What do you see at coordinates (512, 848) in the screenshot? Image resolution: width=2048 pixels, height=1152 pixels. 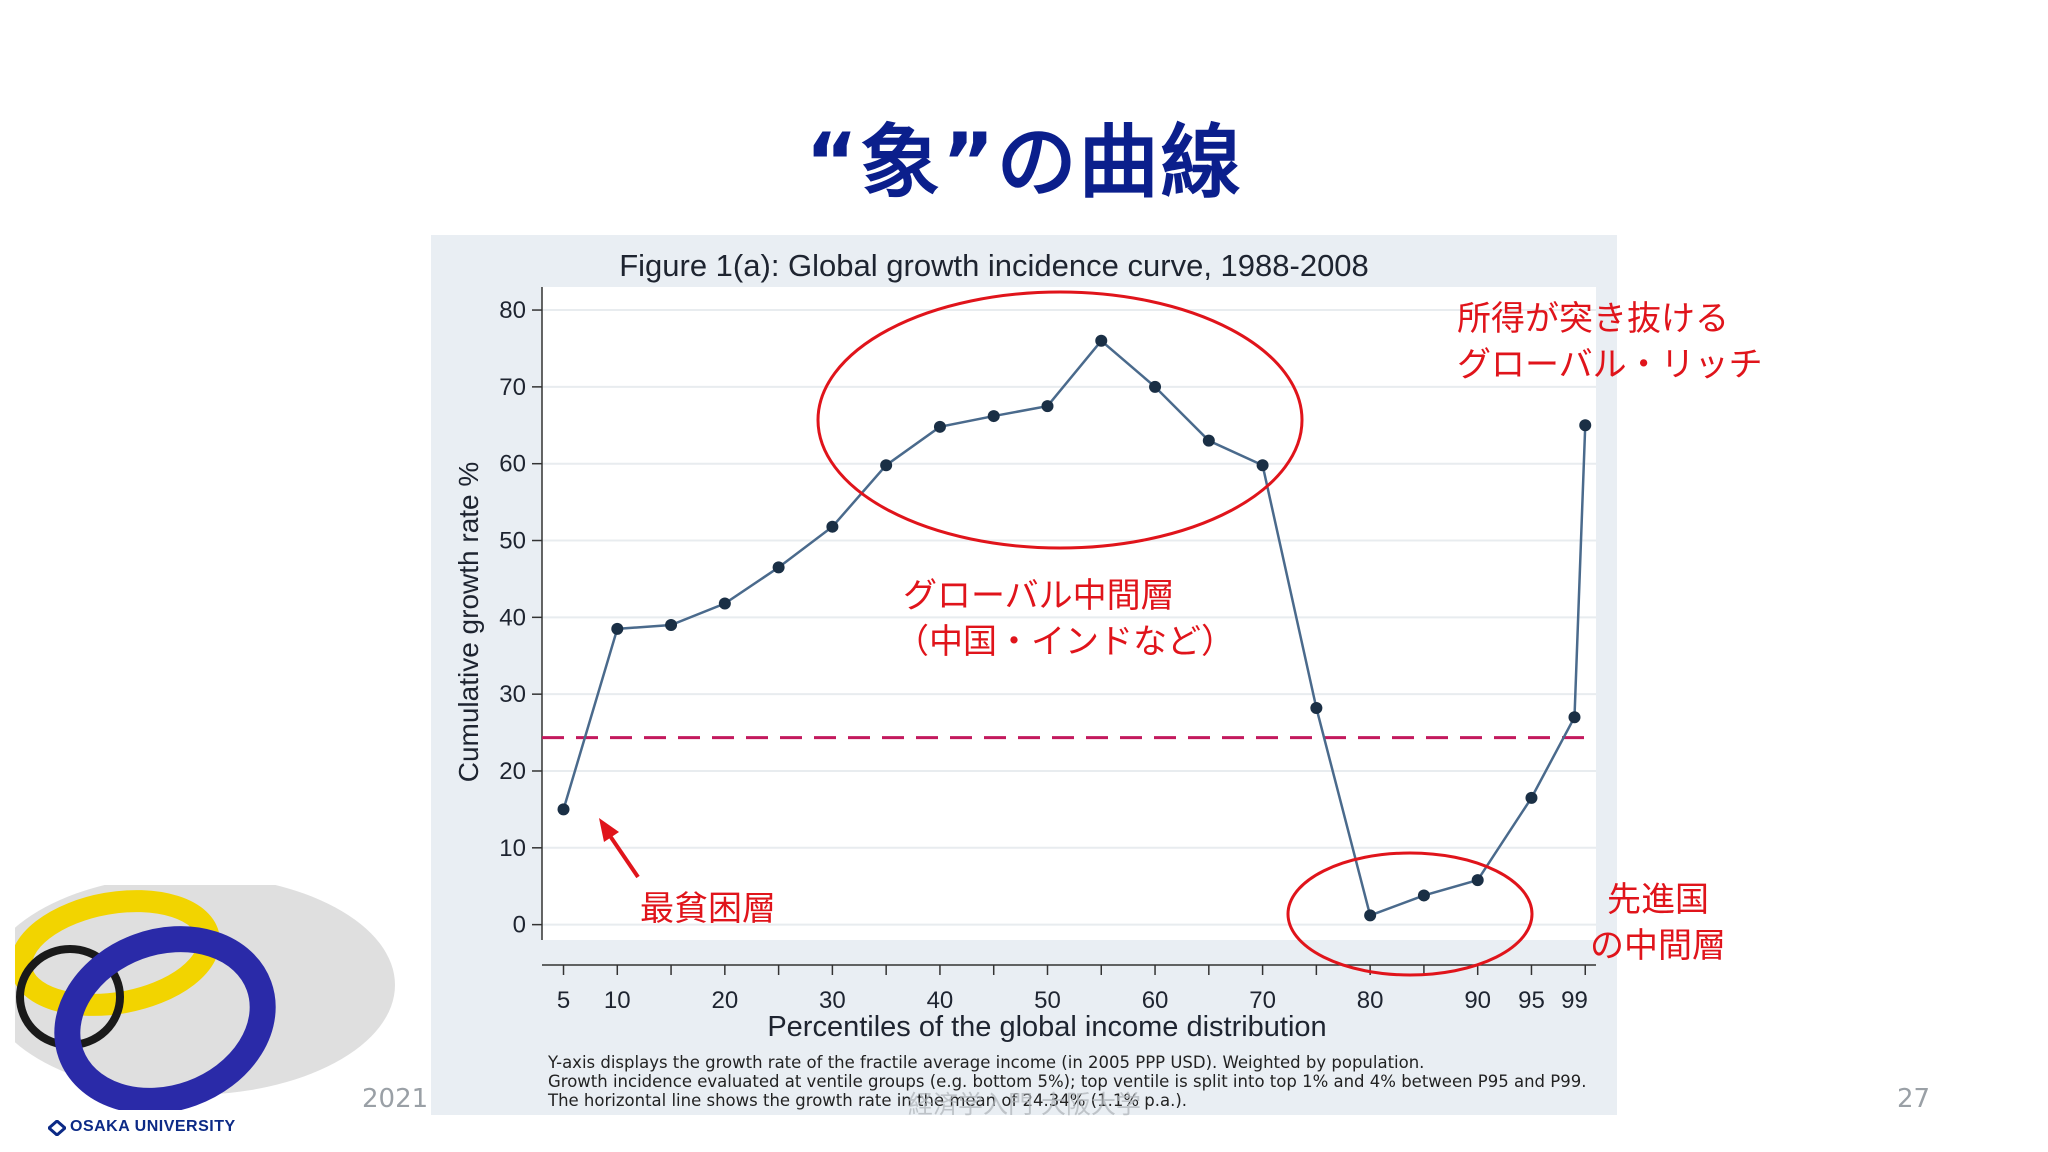 I see `y-tick-label: 10` at bounding box center [512, 848].